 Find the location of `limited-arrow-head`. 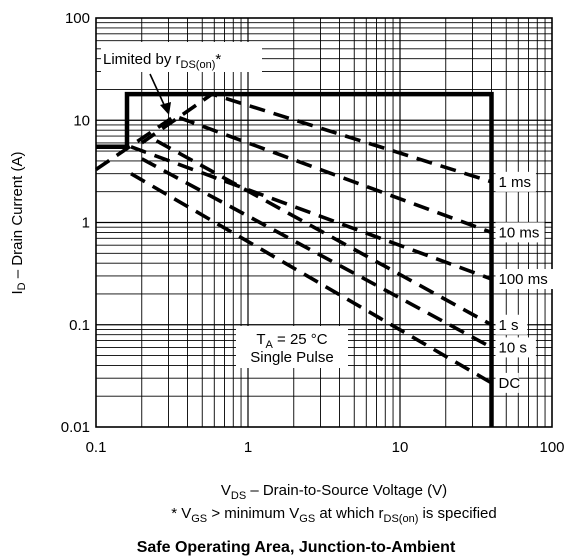

limited-arrow-head is located at coordinates (165, 108).